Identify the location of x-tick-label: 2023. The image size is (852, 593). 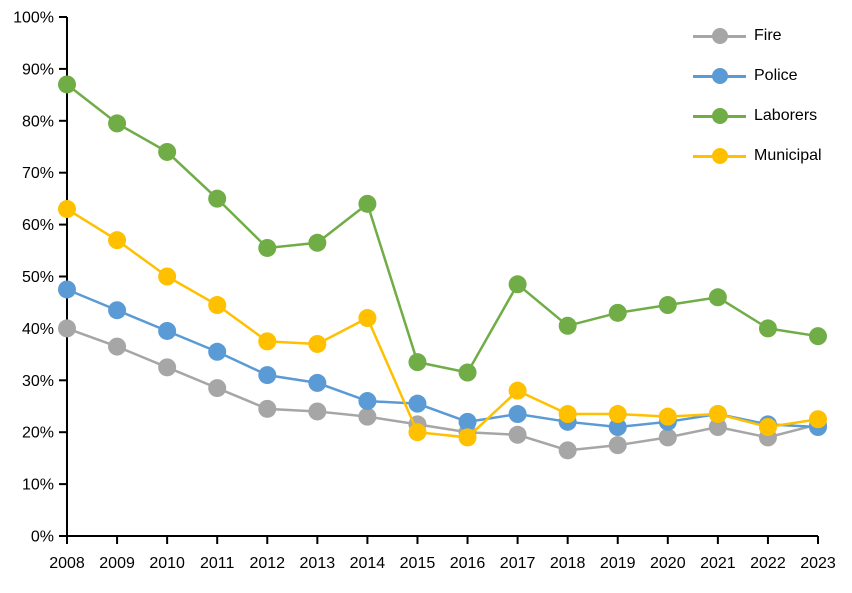
(818, 563).